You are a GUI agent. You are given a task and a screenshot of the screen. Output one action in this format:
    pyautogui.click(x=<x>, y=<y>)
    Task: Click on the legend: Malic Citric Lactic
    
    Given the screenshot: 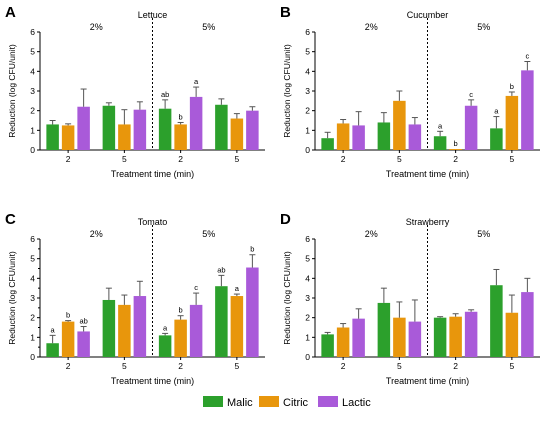 What is the action you would take?
    pyautogui.click(x=287, y=402)
    